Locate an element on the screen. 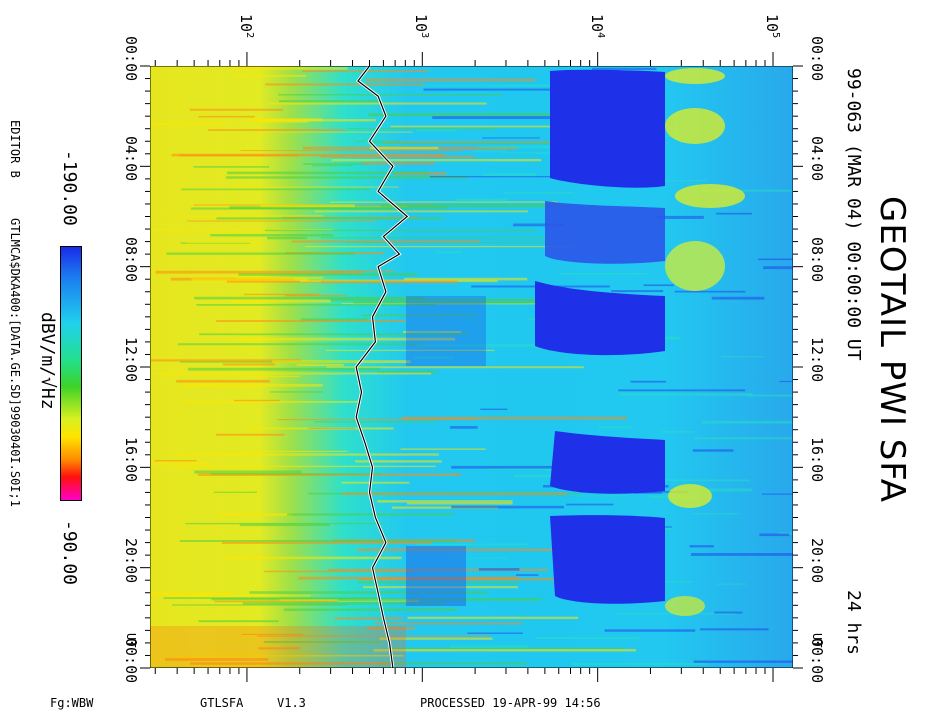 The width and height of the screenshot is (945, 720). time-tick-label-right: 04:00 is located at coordinates (817, 159).